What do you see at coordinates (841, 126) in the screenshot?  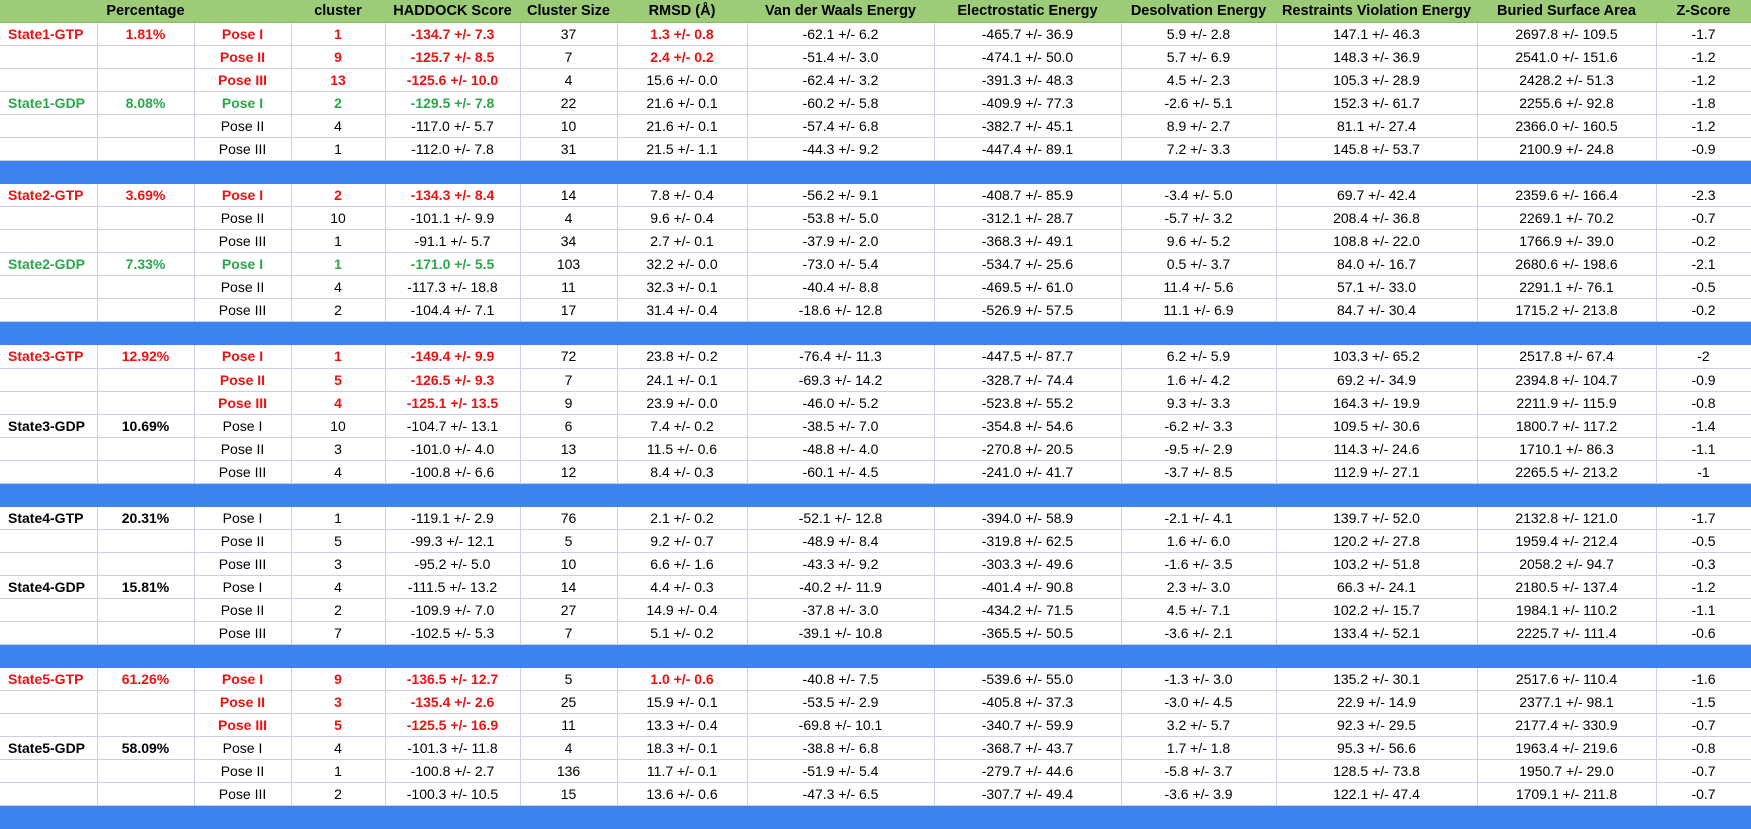 I see `vdw-energy: -57.4 +/- 6.8` at bounding box center [841, 126].